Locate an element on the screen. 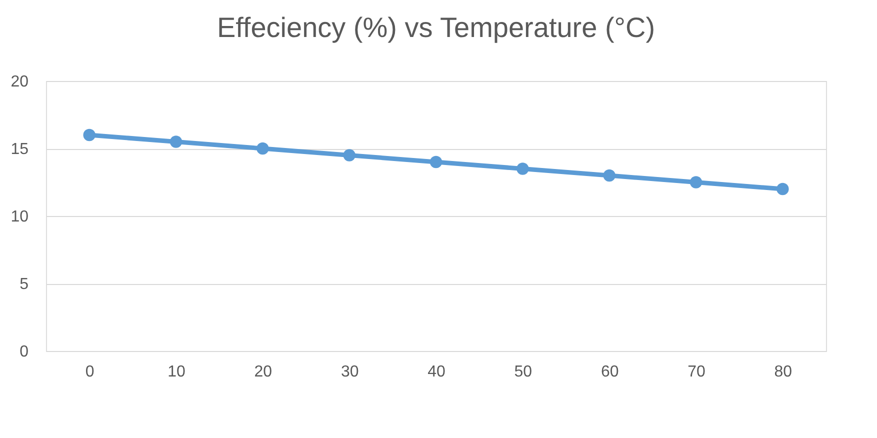 This screenshot has width=877, height=438. x-tick-label: 20 is located at coordinates (263, 372).